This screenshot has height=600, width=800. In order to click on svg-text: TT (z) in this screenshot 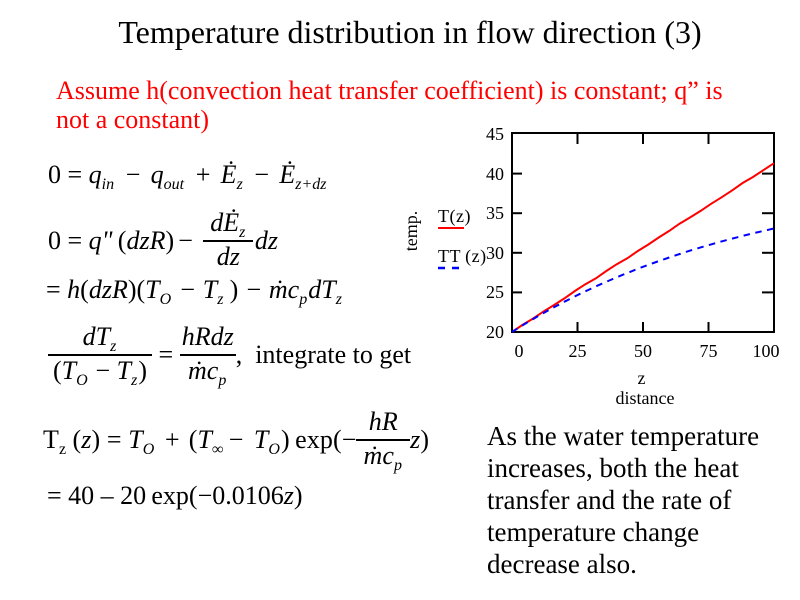, I will do `click(462, 256)`.